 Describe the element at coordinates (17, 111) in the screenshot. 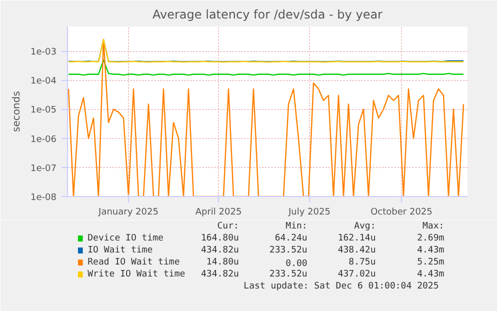

I see `y-axis-title: seconds` at that location.